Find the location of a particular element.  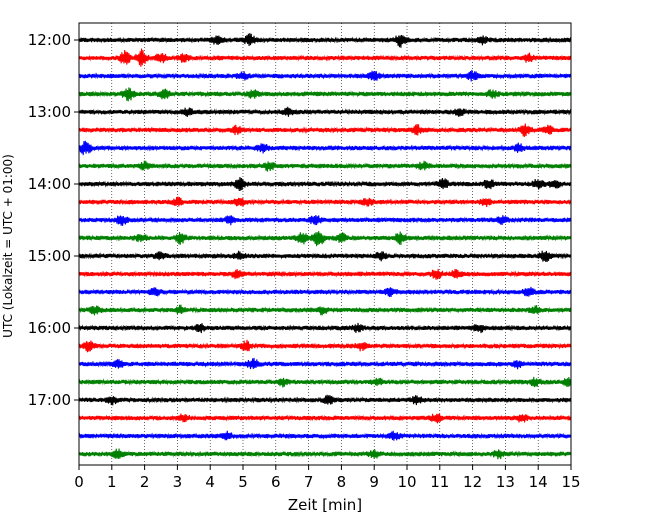

y-tick-label: 17:00 is located at coordinates (49, 400).